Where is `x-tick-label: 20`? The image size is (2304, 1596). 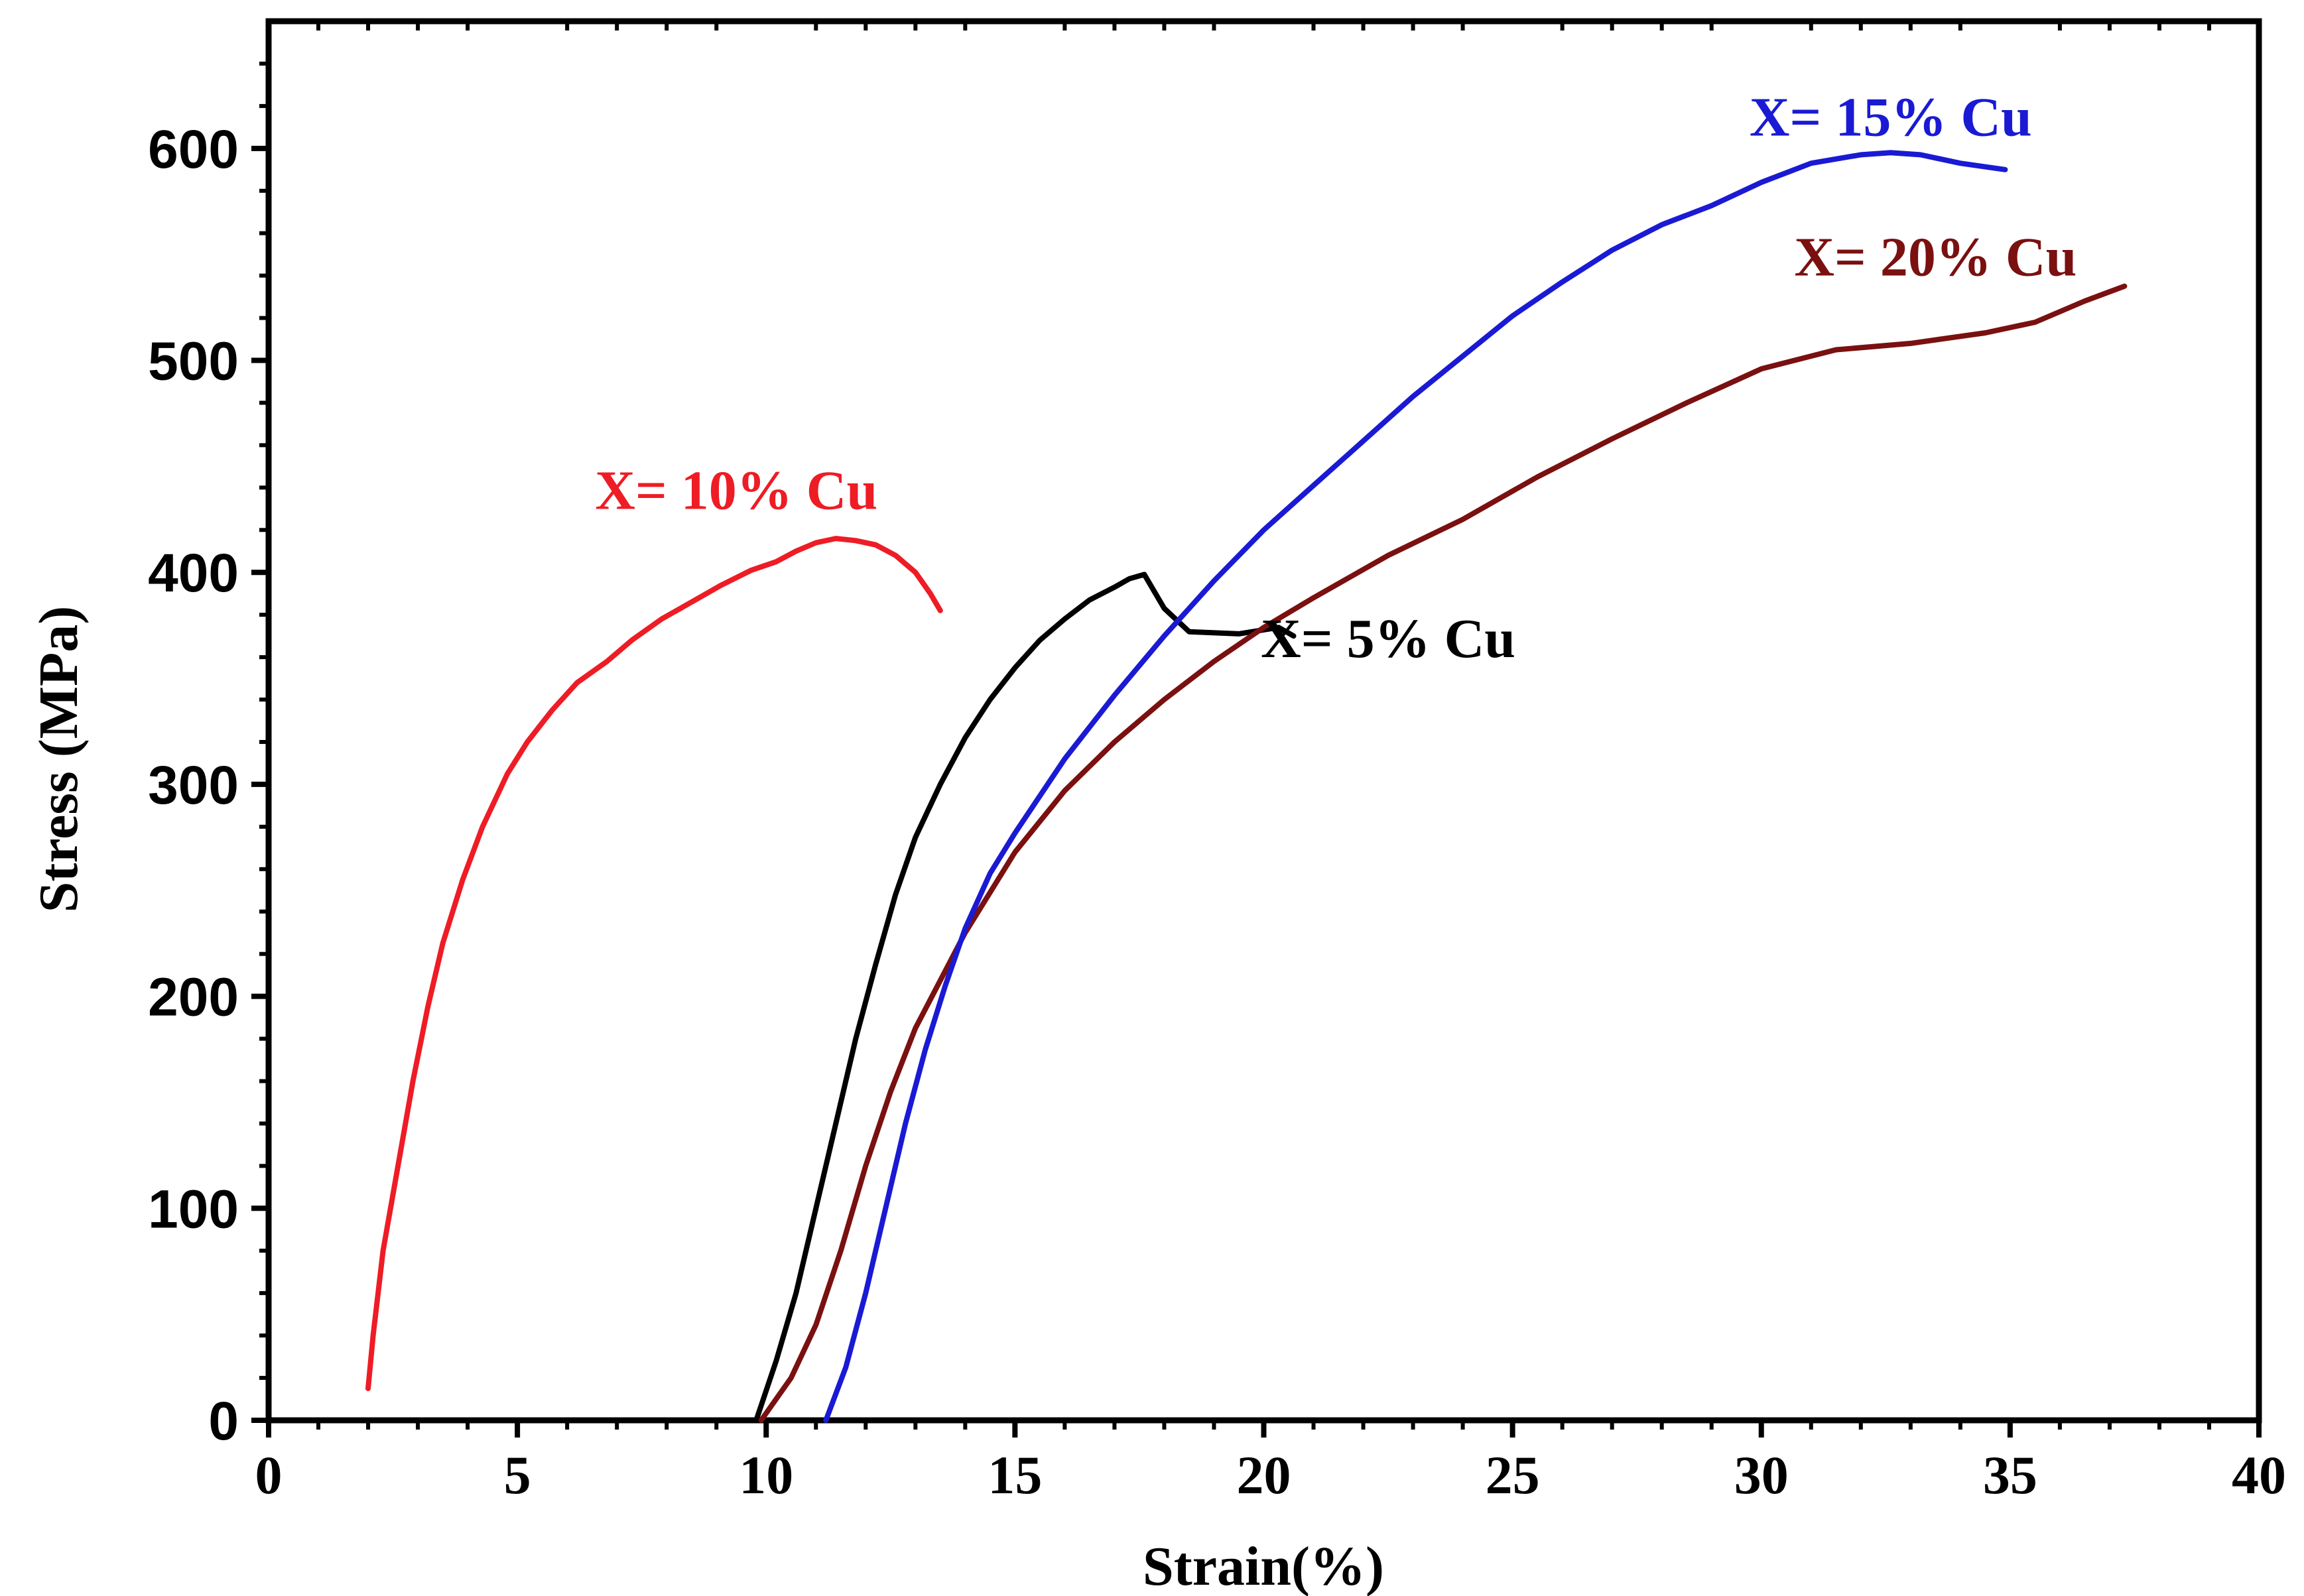 x-tick-label: 20 is located at coordinates (1264, 1475).